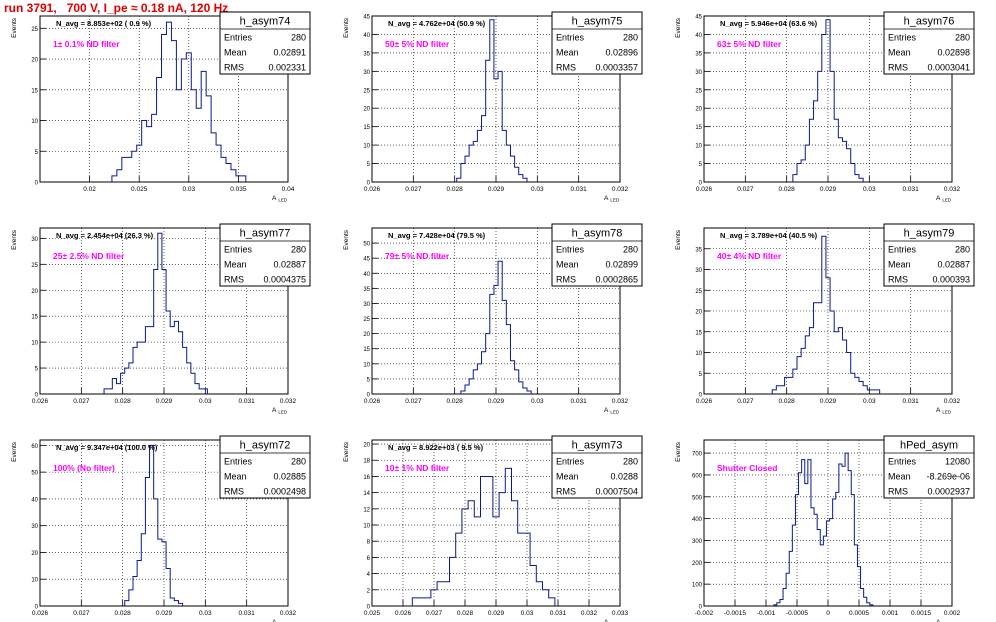  What do you see at coordinates (620, 613) in the screenshot?
I see `x-tick-label: 0.033` at bounding box center [620, 613].